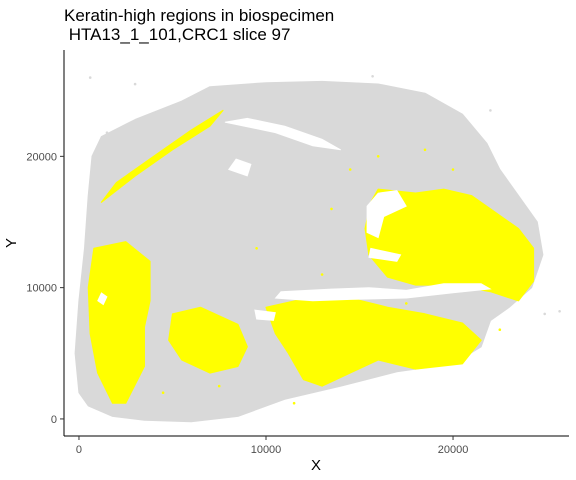 The height and width of the screenshot is (480, 576). Describe the element at coordinates (266, 450) in the screenshot. I see `x-tick-label: 10000` at that location.